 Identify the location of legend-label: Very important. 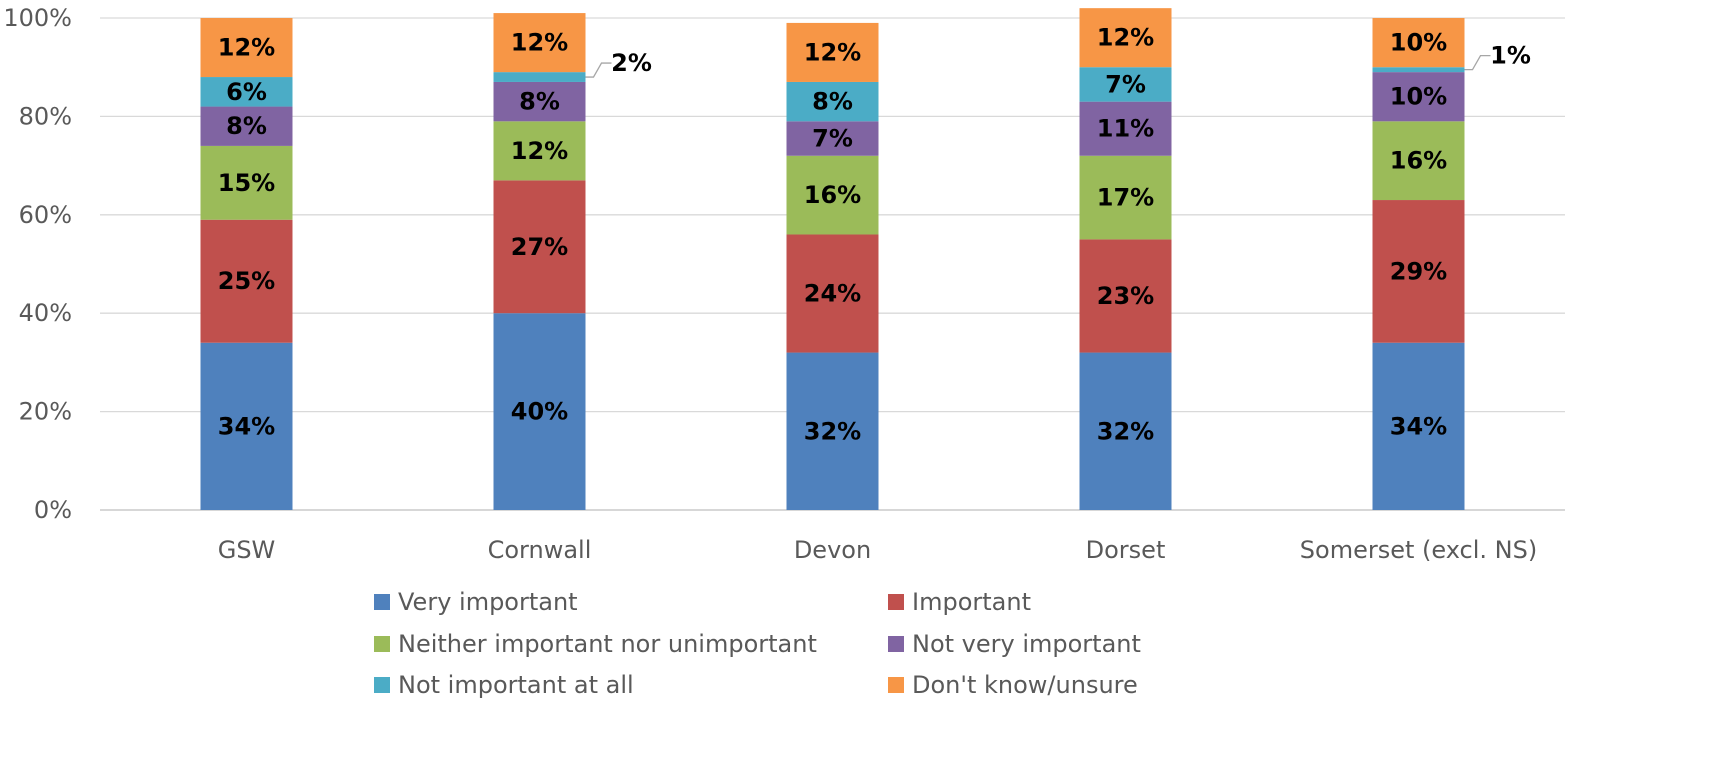
(488, 602).